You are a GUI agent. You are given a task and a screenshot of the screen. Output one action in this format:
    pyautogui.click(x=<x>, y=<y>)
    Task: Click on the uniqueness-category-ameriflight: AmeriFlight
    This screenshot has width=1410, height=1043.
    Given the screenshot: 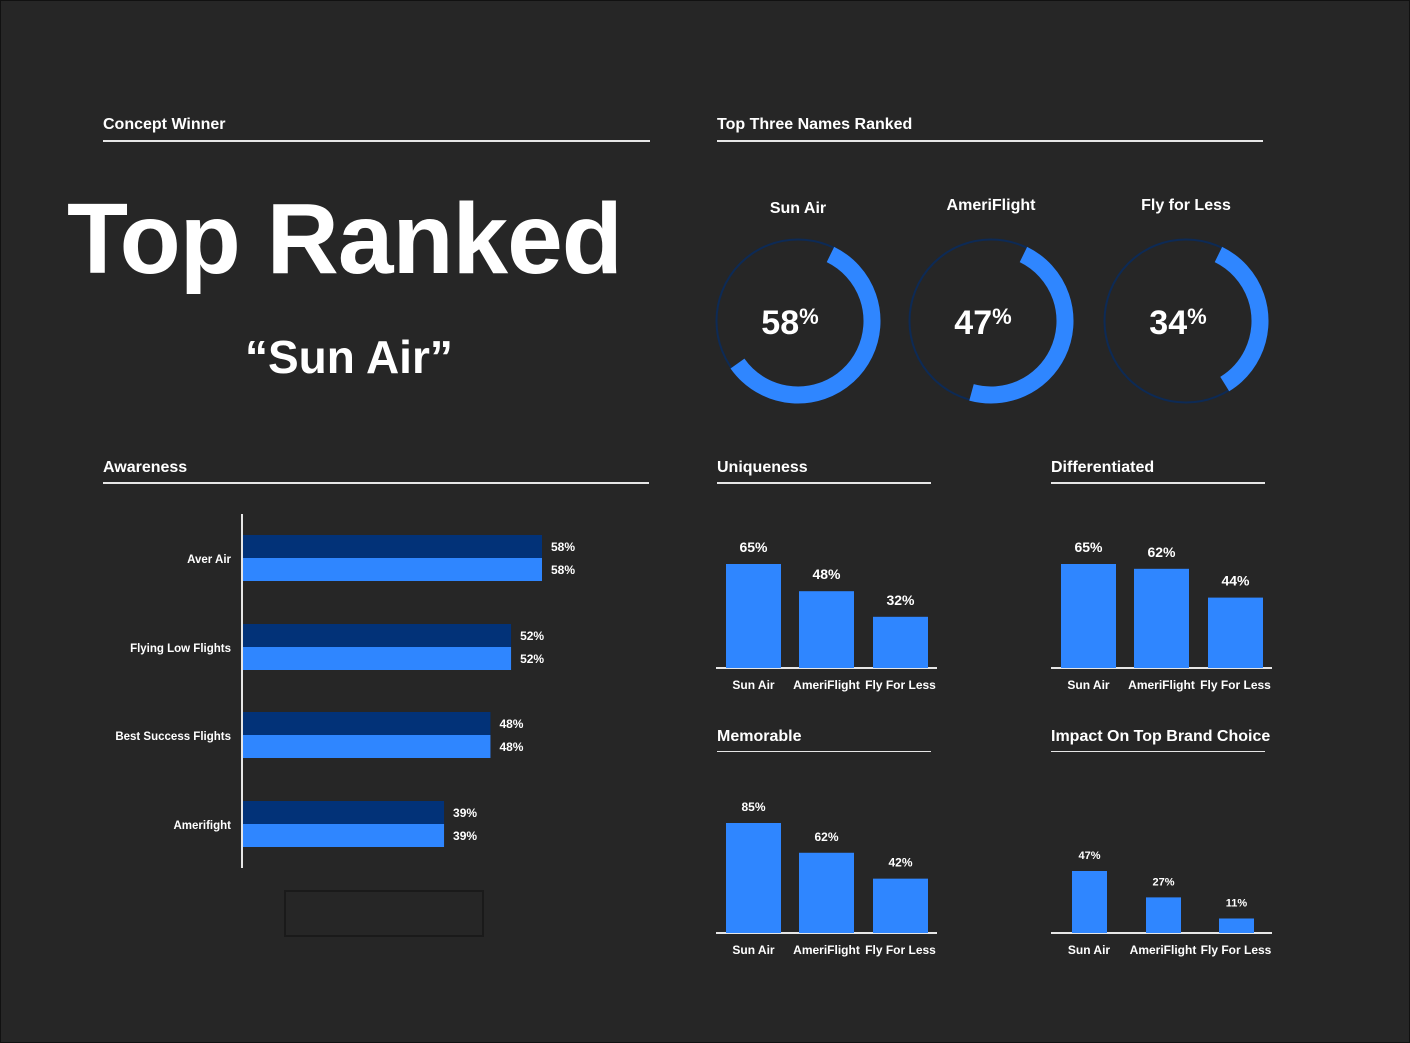 What is the action you would take?
    pyautogui.click(x=826, y=685)
    